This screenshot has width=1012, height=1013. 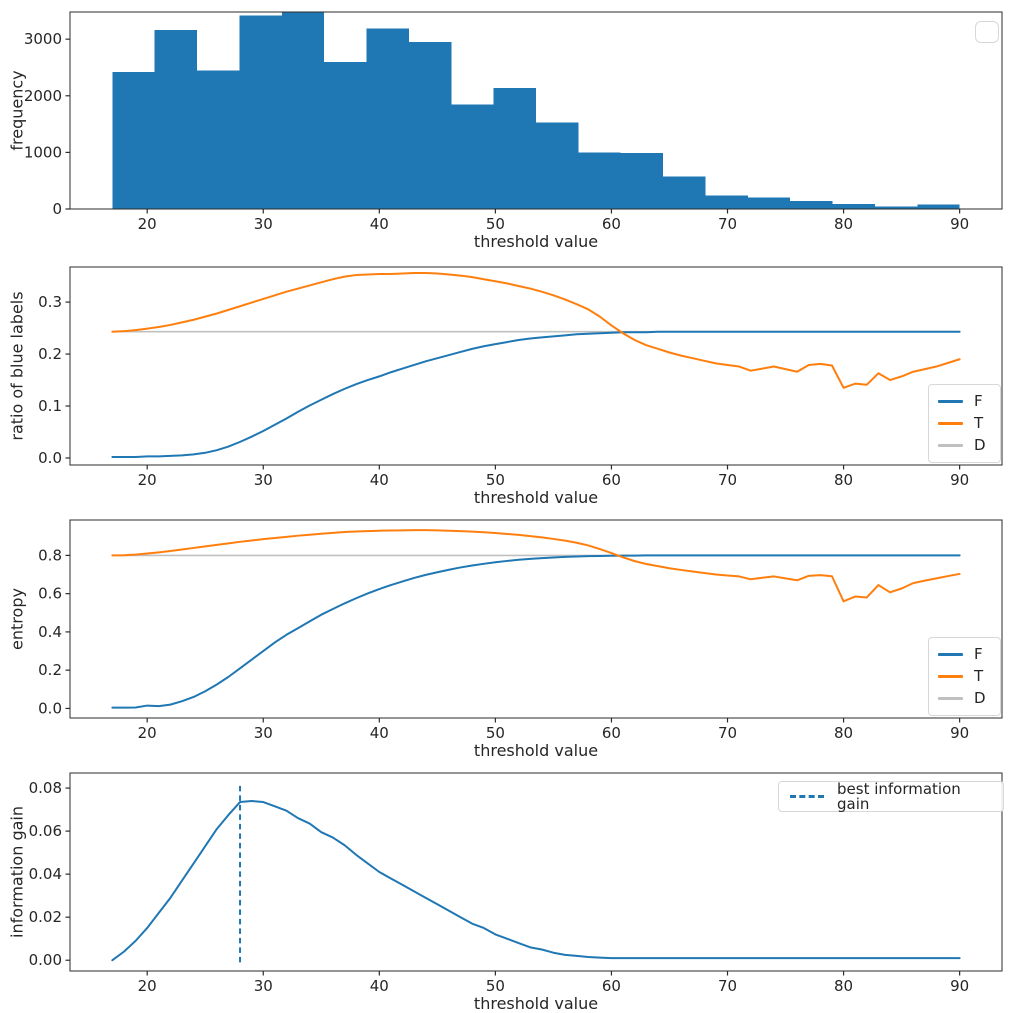 What do you see at coordinates (45, 831) in the screenshot?
I see `y-tick-label: 0.06` at bounding box center [45, 831].